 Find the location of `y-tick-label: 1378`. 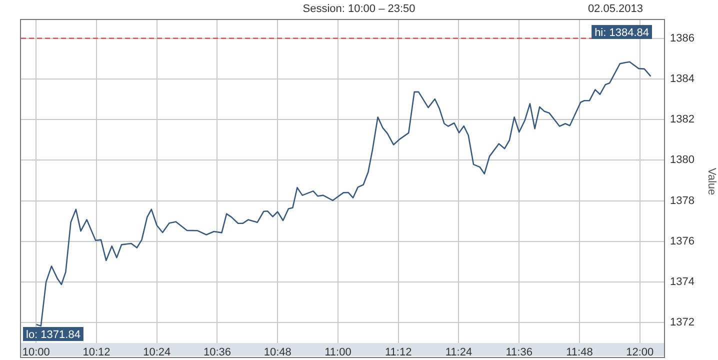

y-tick-label: 1378 is located at coordinates (682, 200).